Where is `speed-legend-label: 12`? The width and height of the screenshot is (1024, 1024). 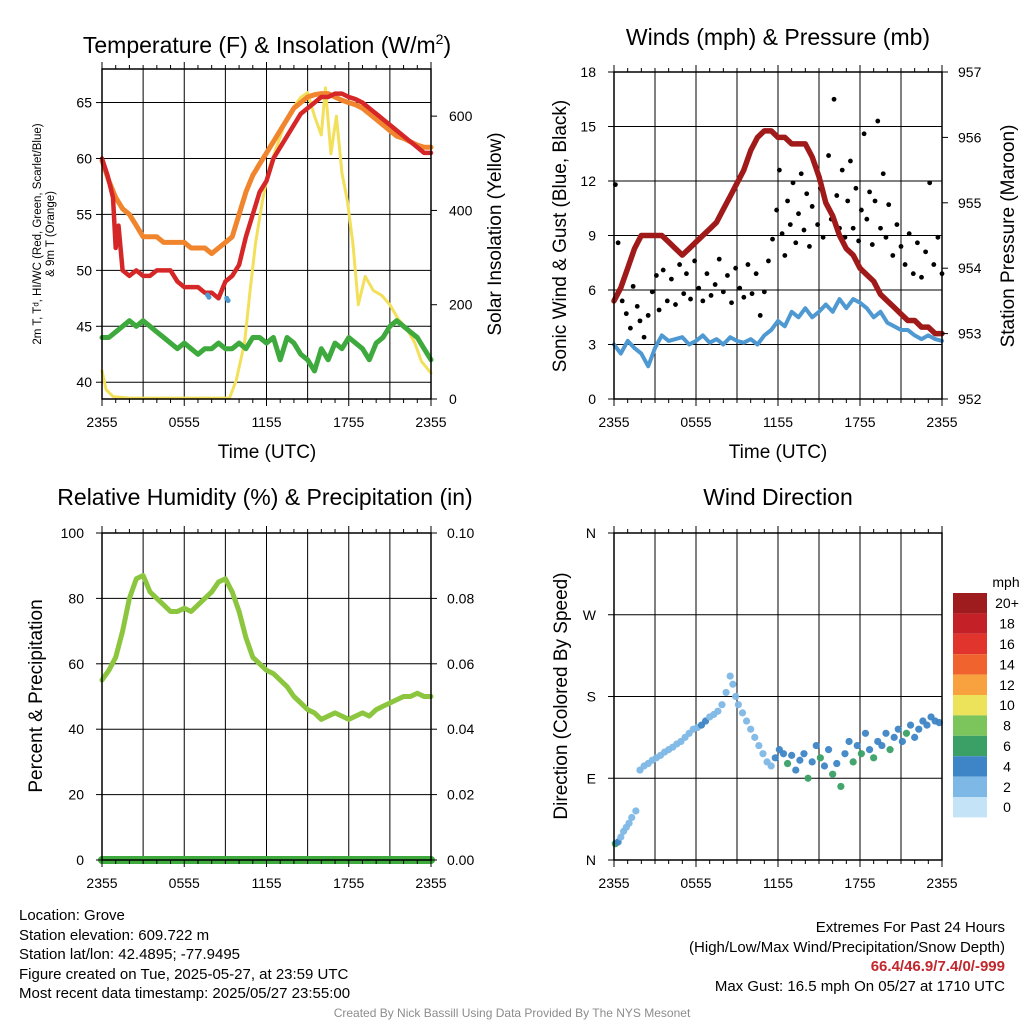 speed-legend-label: 12 is located at coordinates (1007, 685).